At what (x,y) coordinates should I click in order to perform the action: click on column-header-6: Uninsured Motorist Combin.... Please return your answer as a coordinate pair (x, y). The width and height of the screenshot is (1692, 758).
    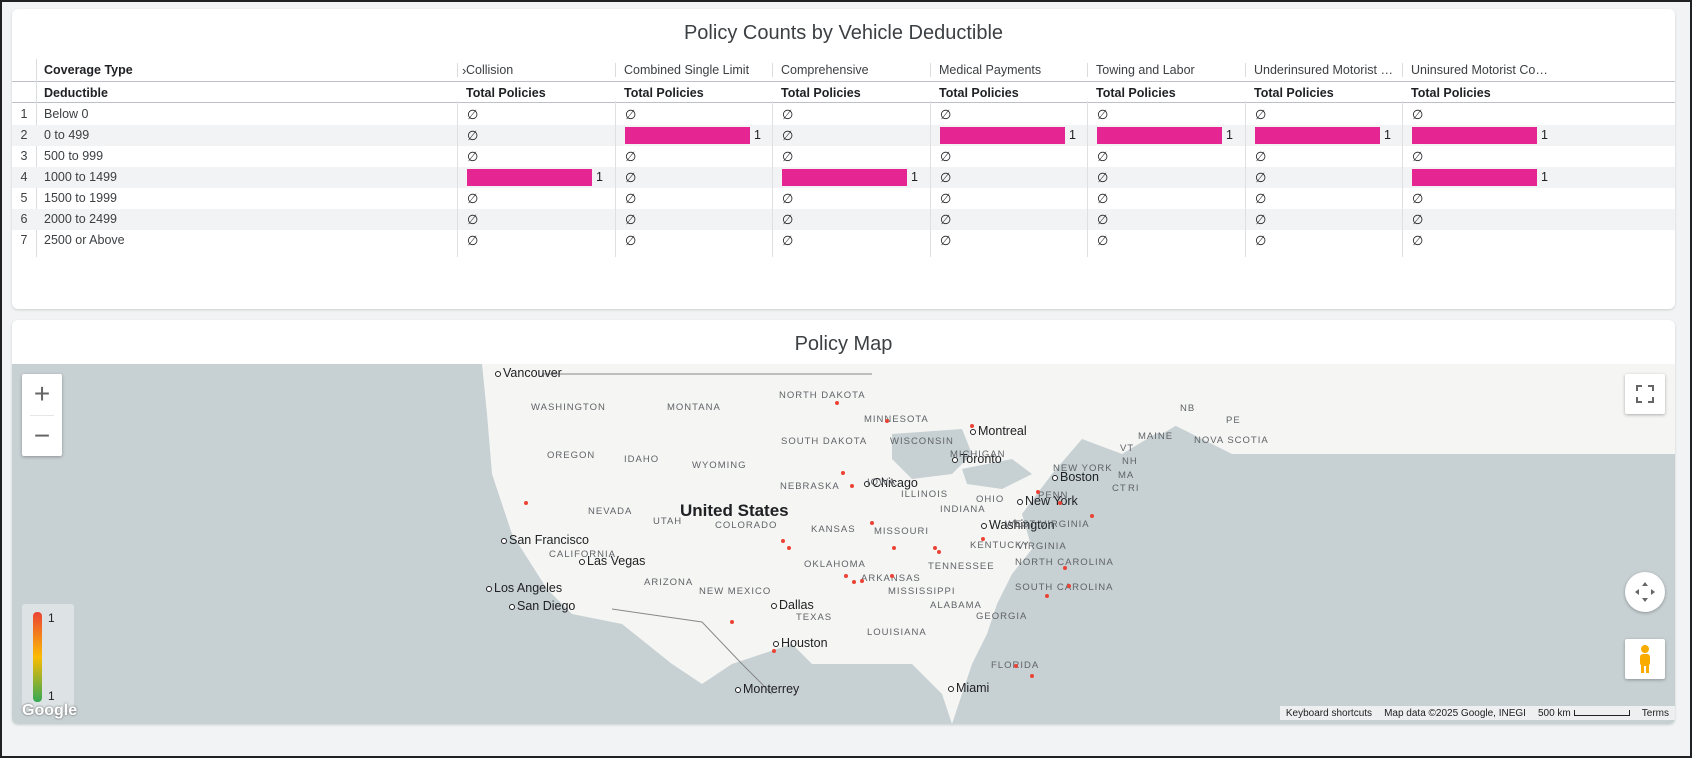
    Looking at the image, I should click on (1484, 70).